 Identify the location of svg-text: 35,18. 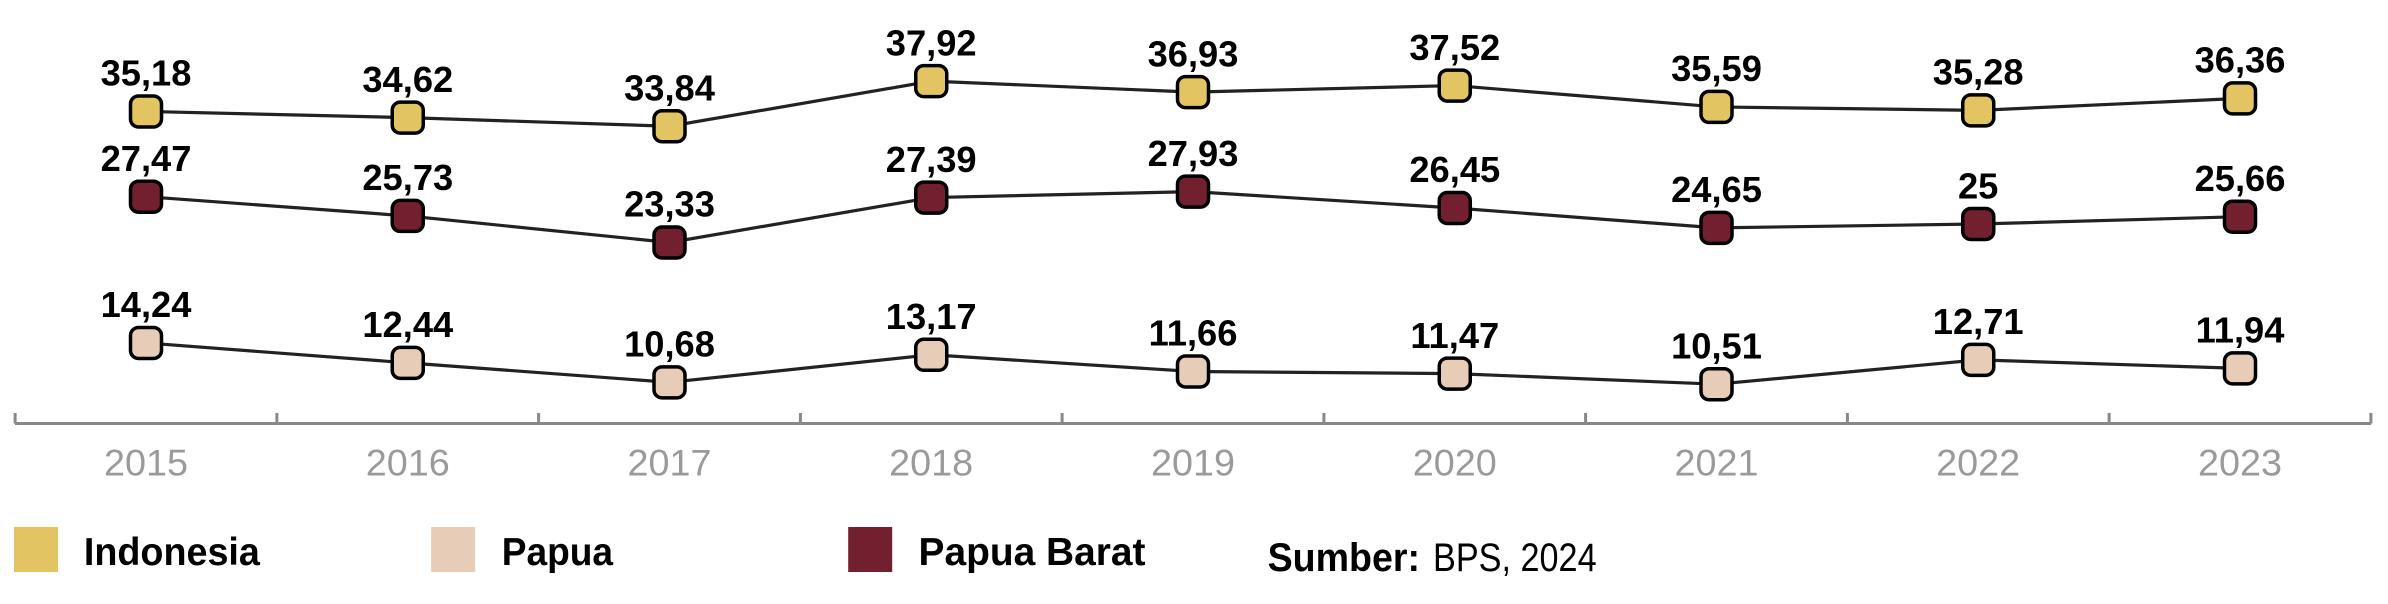
(146, 73).